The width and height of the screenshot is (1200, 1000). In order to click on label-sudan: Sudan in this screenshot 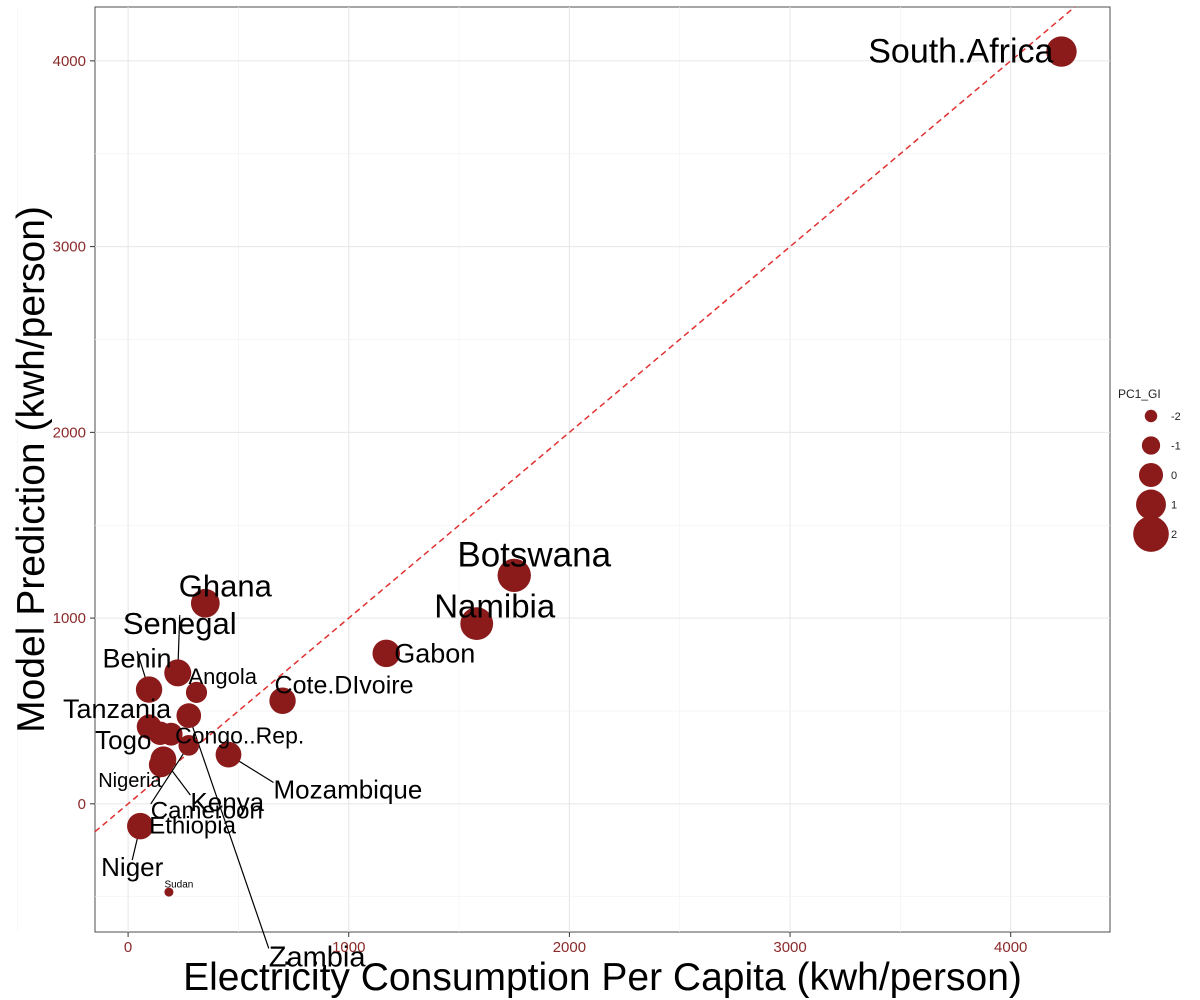, I will do `click(178, 885)`.